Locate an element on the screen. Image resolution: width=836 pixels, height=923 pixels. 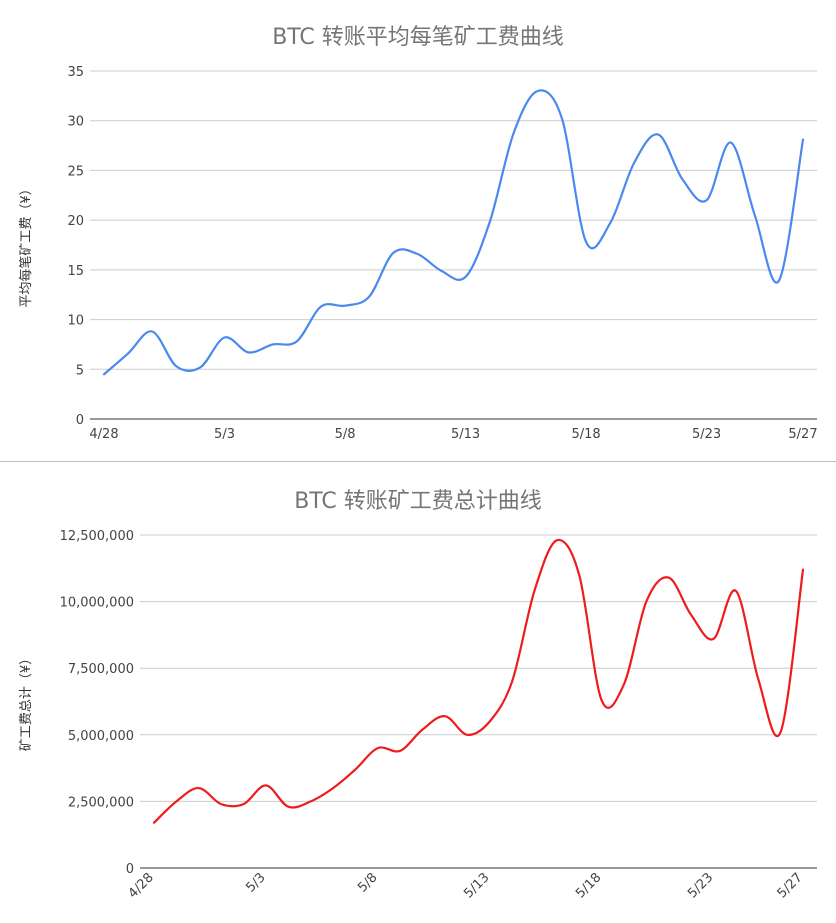
y-tick-label: 5 is located at coordinates (80, 370).